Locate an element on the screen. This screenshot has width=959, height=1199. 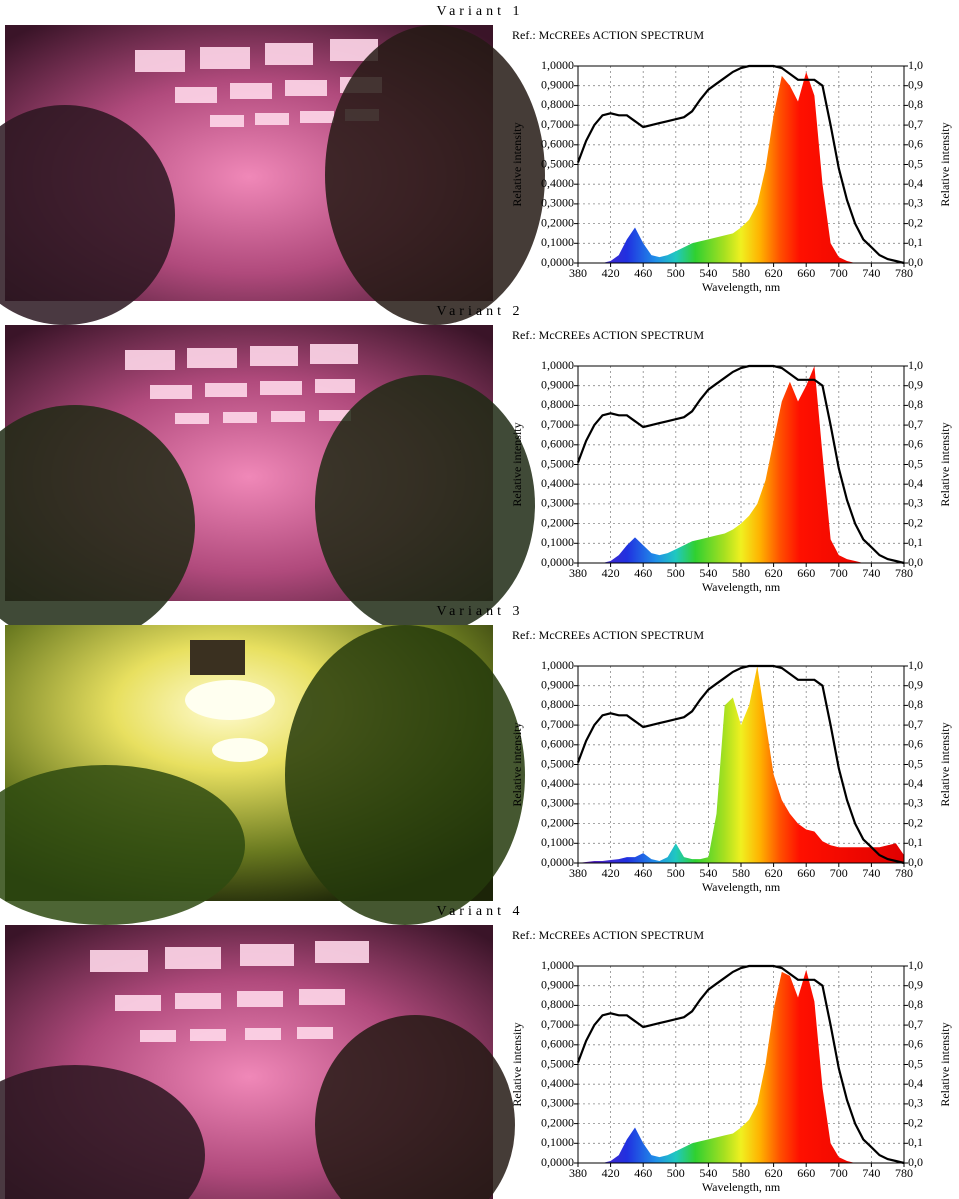
reference-line is located at coordinates (740, 164).